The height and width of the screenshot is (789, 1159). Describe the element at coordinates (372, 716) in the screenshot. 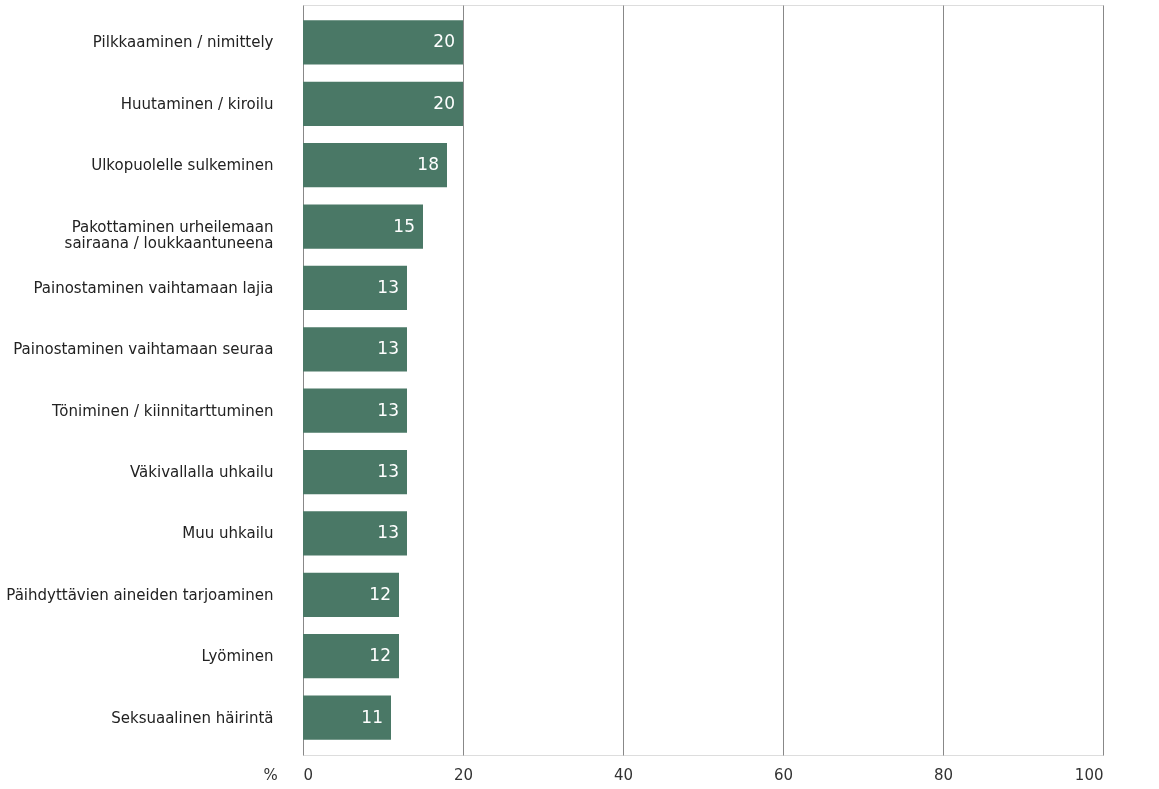

I see `data-label: 11` at that location.